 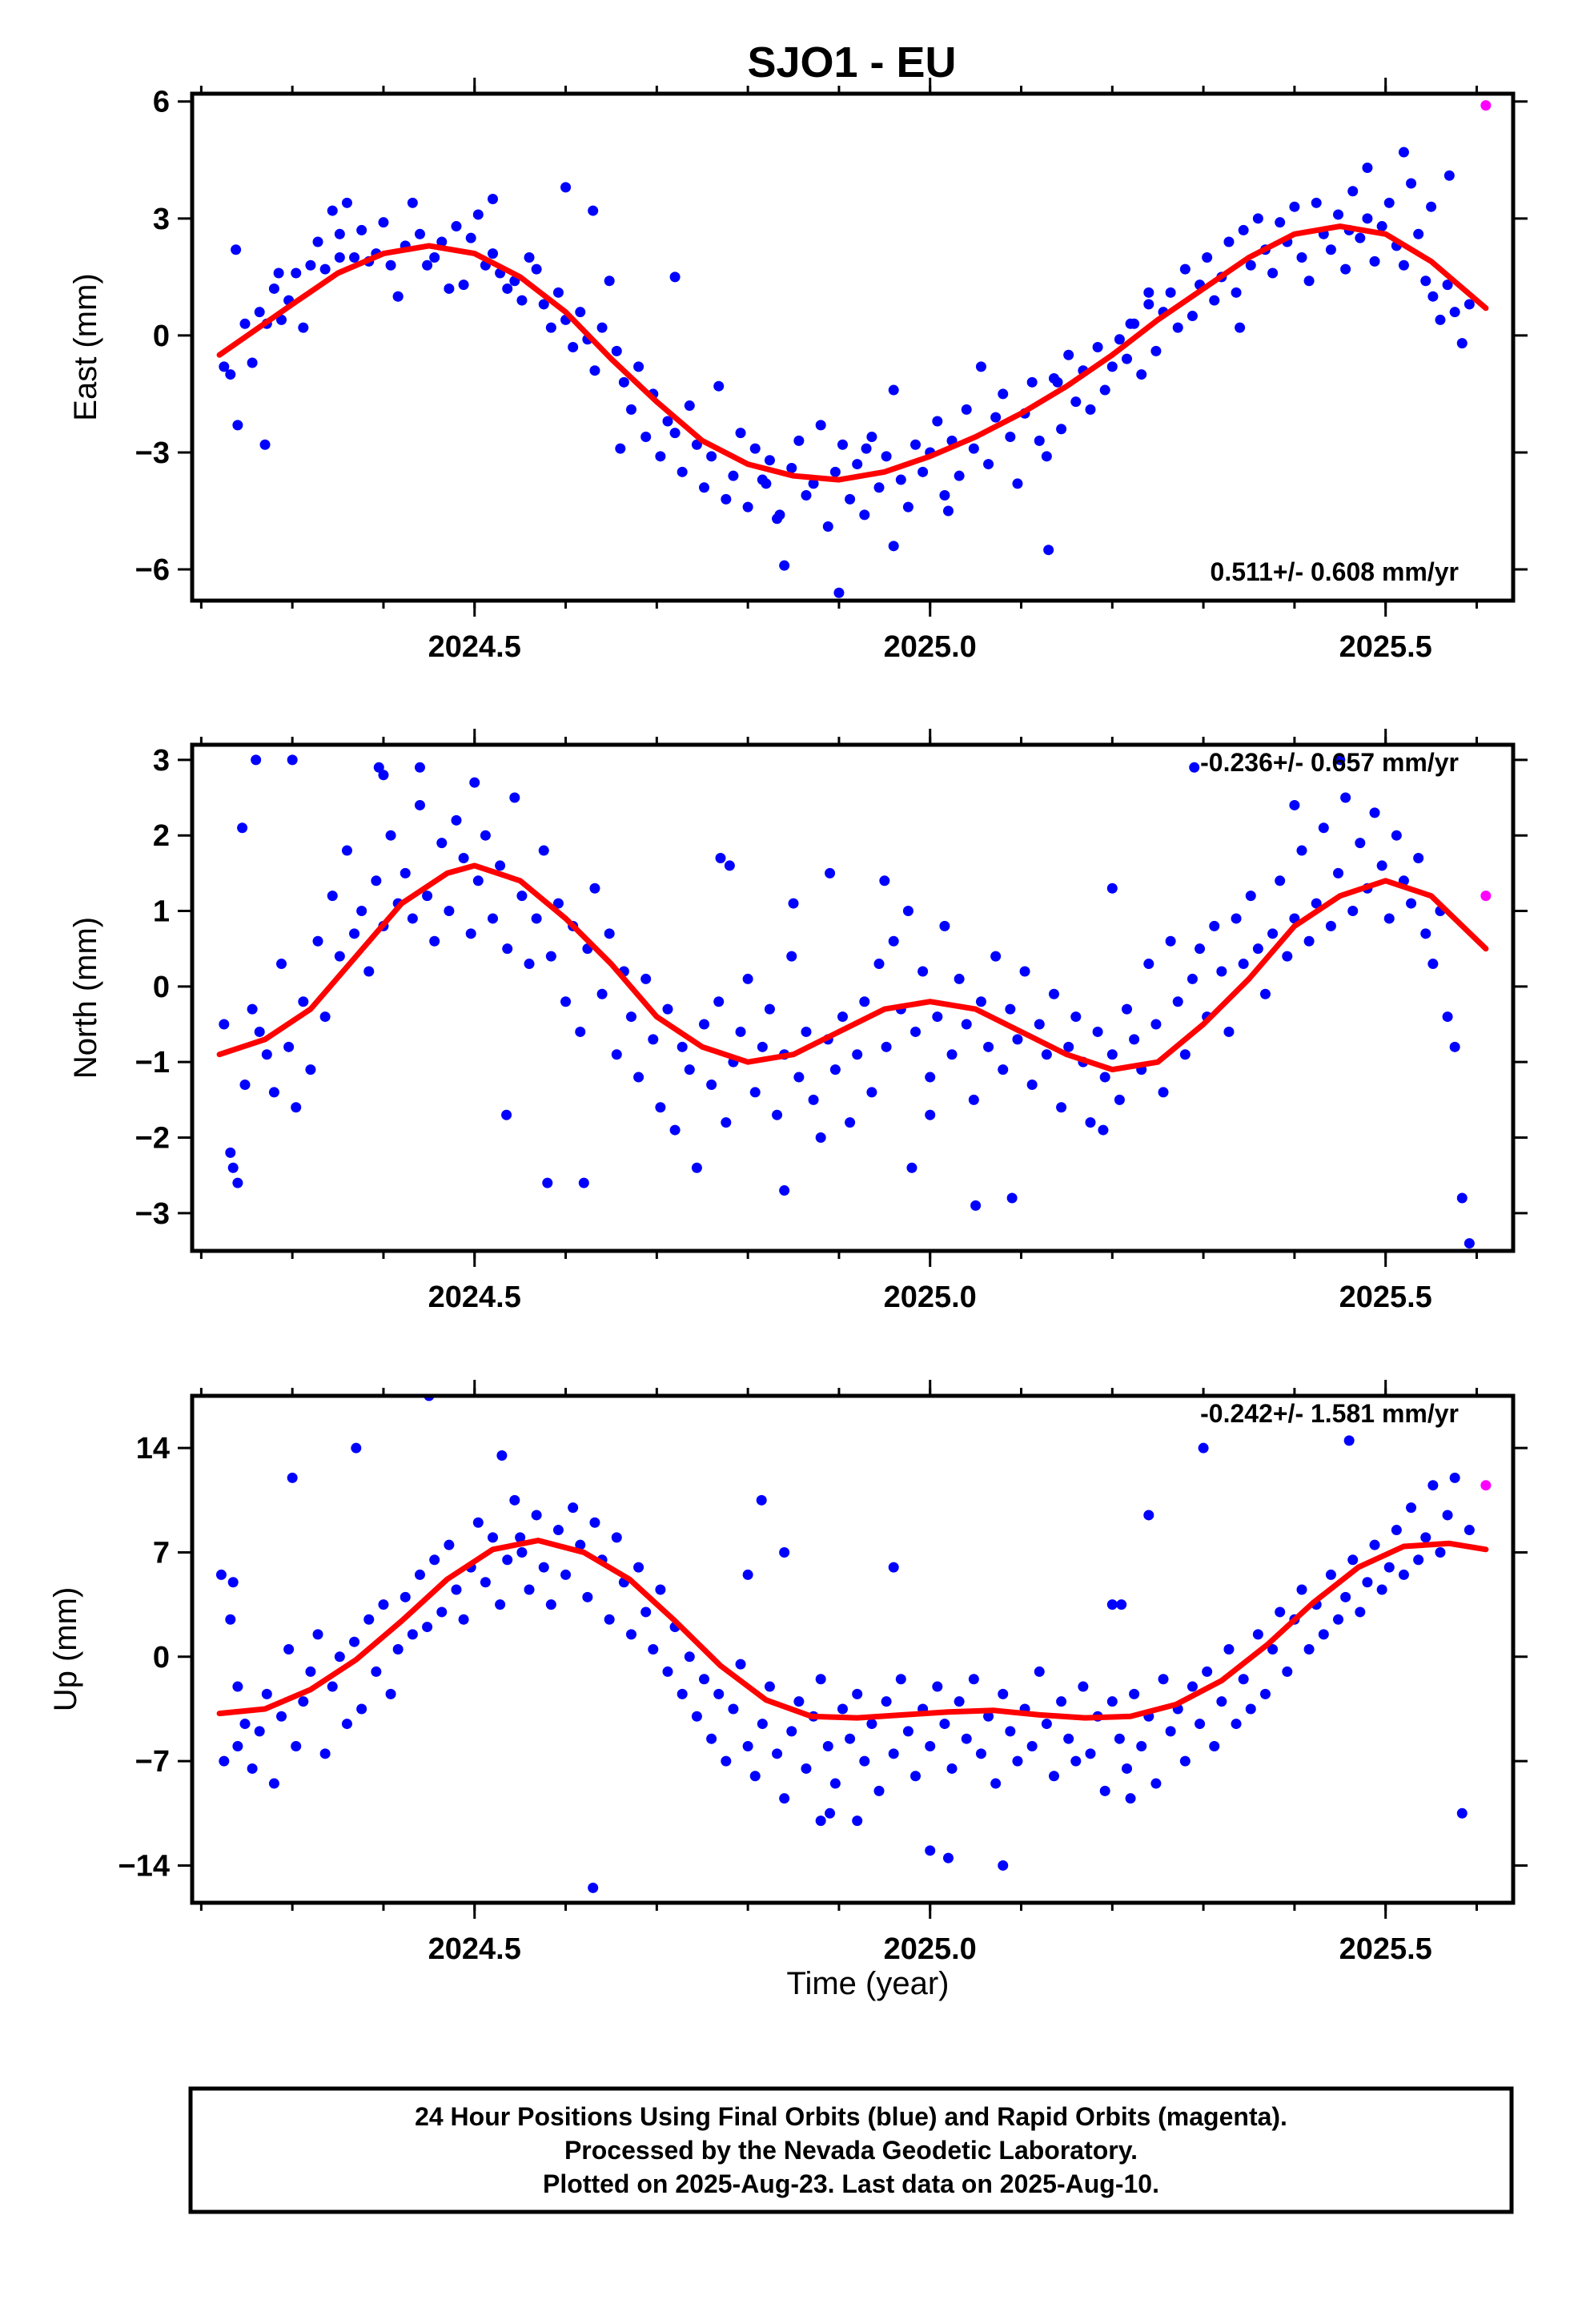 What do you see at coordinates (930, 1949) in the screenshot?
I see `up-x-tick-label: 2025.0` at bounding box center [930, 1949].